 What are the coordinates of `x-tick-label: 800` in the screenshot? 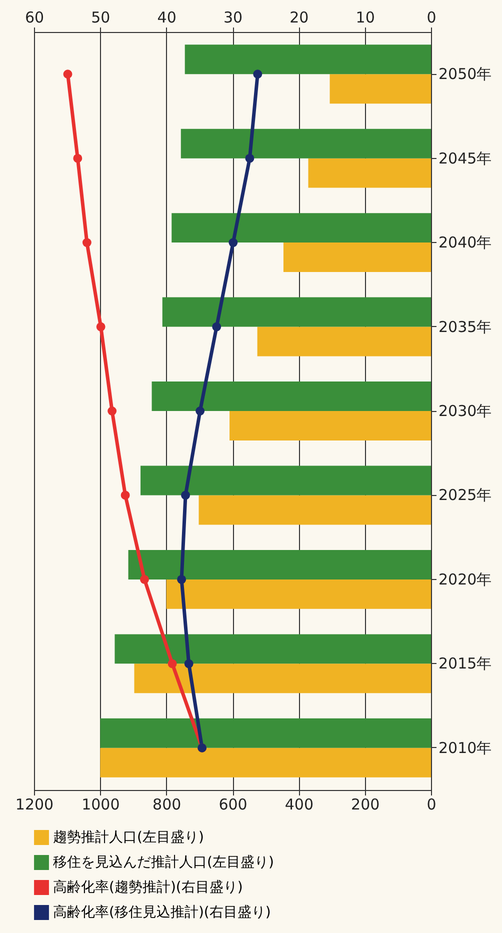 It's located at (167, 805).